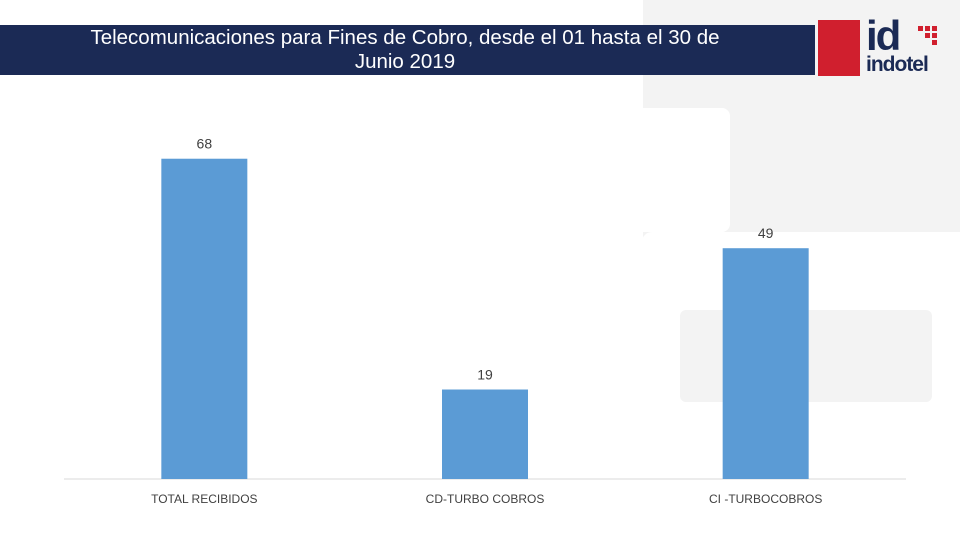  I want to click on logo-mark: id, so click(883, 35).